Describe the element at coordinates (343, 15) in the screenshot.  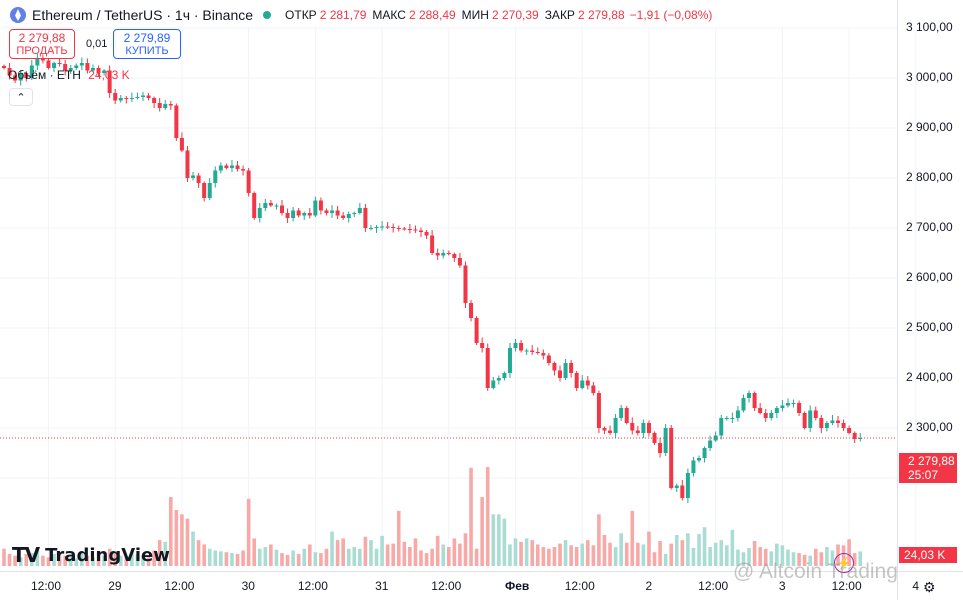
I see `open-value: 2 281,79` at that location.